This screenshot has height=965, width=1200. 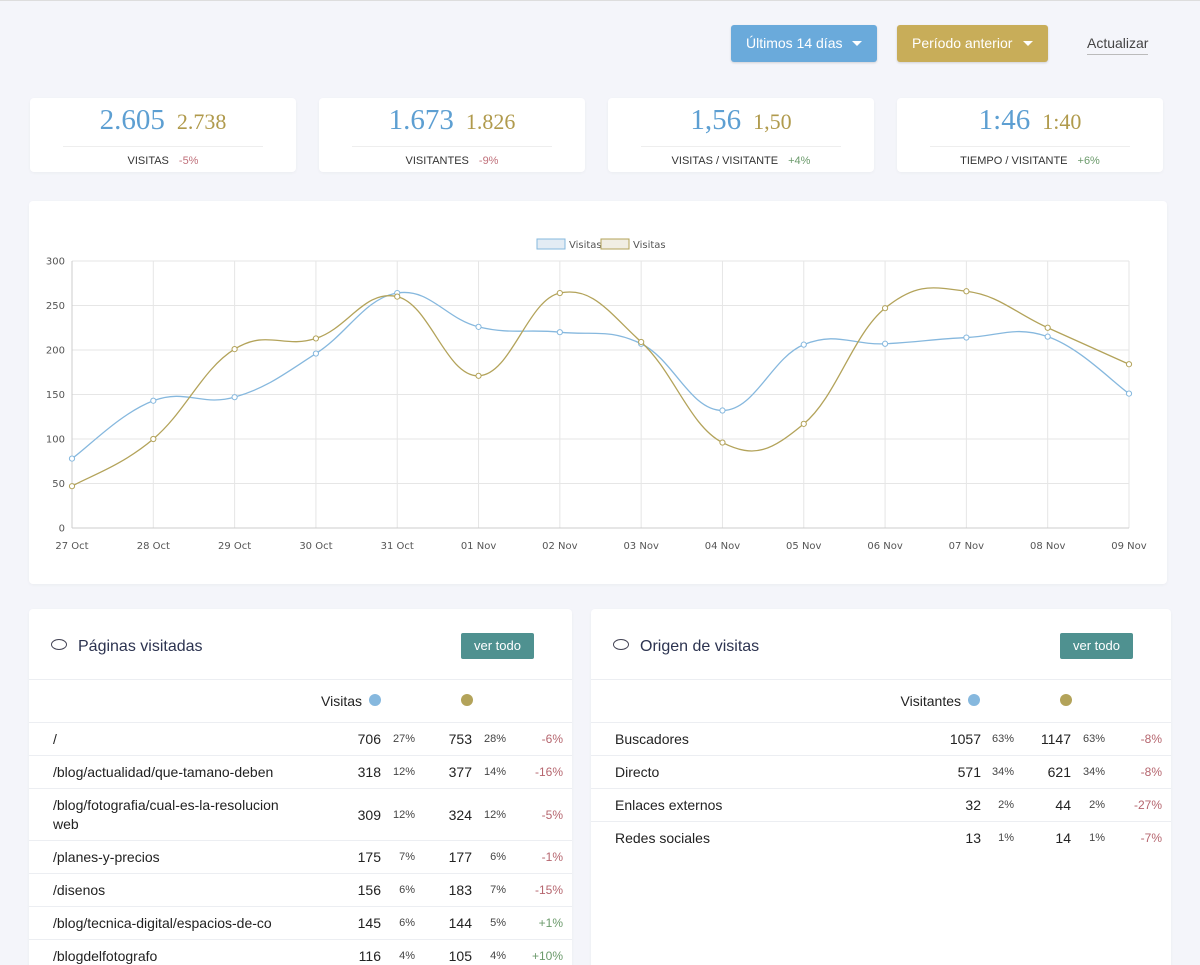 I want to click on table-row: Enlaces externos 32 2% 44 2% -27%, so click(x=881, y=804).